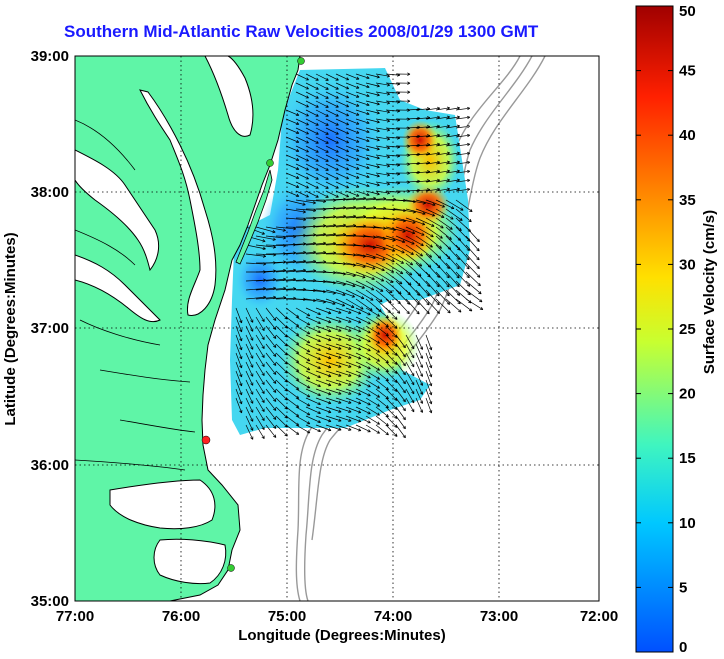  I want to click on y-tick-labels: 39:00 38:00 37:00 36:00 35:00, so click(50, 329).